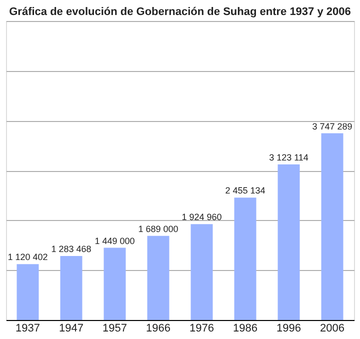  Describe the element at coordinates (245, 328) in the screenshot. I see `x-tick-label: 1986` at that location.